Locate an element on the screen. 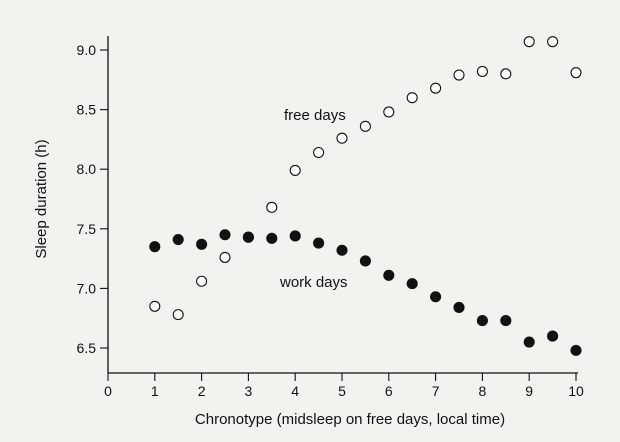 This screenshot has width=620, height=442. x-tick-label: 7 is located at coordinates (436, 391).